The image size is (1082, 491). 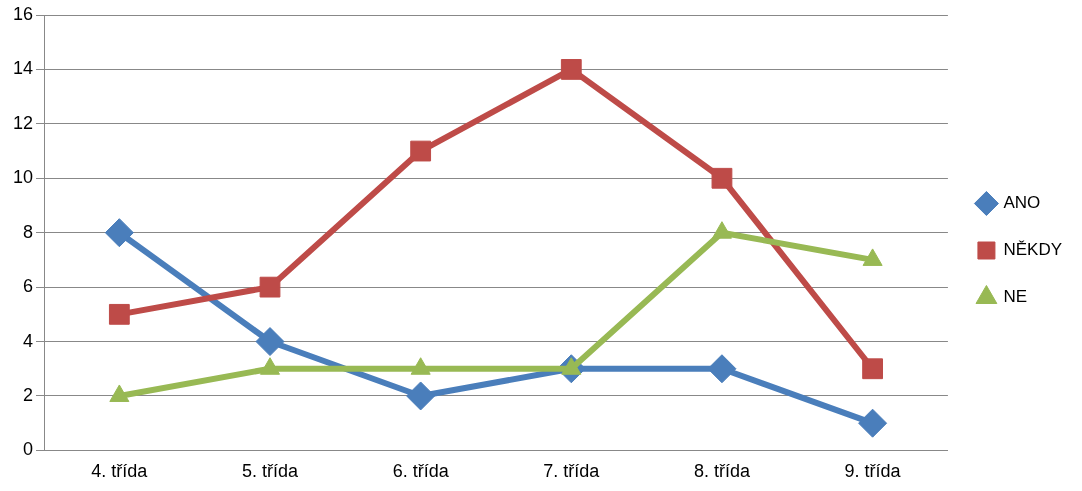 What do you see at coordinates (873, 471) in the screenshot?
I see `x-tick-label: 9. třída` at bounding box center [873, 471].